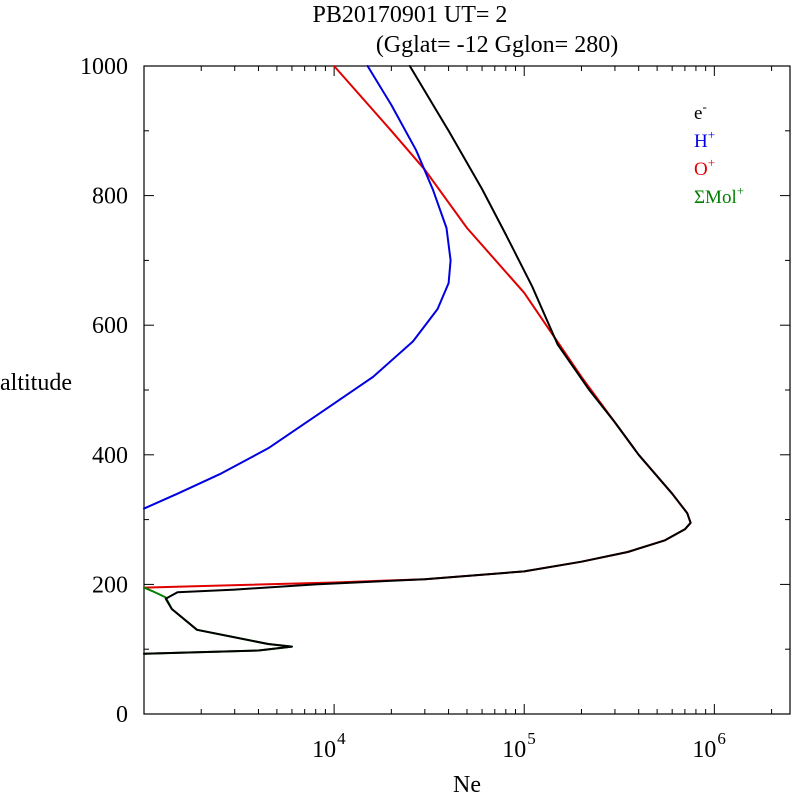  Describe the element at coordinates (467, 783) in the screenshot. I see `x-axis-label: Ne` at that location.